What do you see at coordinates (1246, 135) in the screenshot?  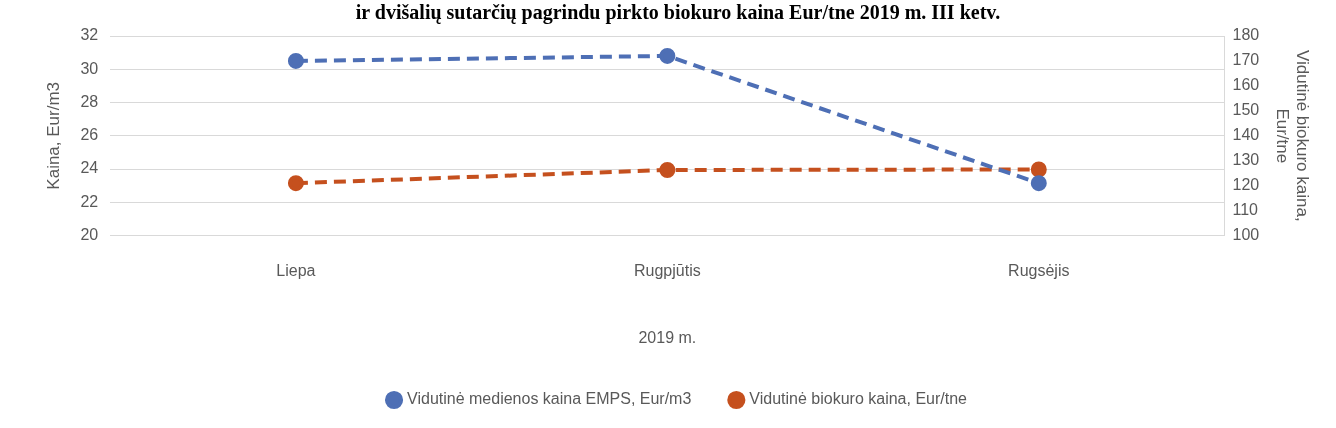 I see `y2-tick-label: 140` at bounding box center [1246, 135].